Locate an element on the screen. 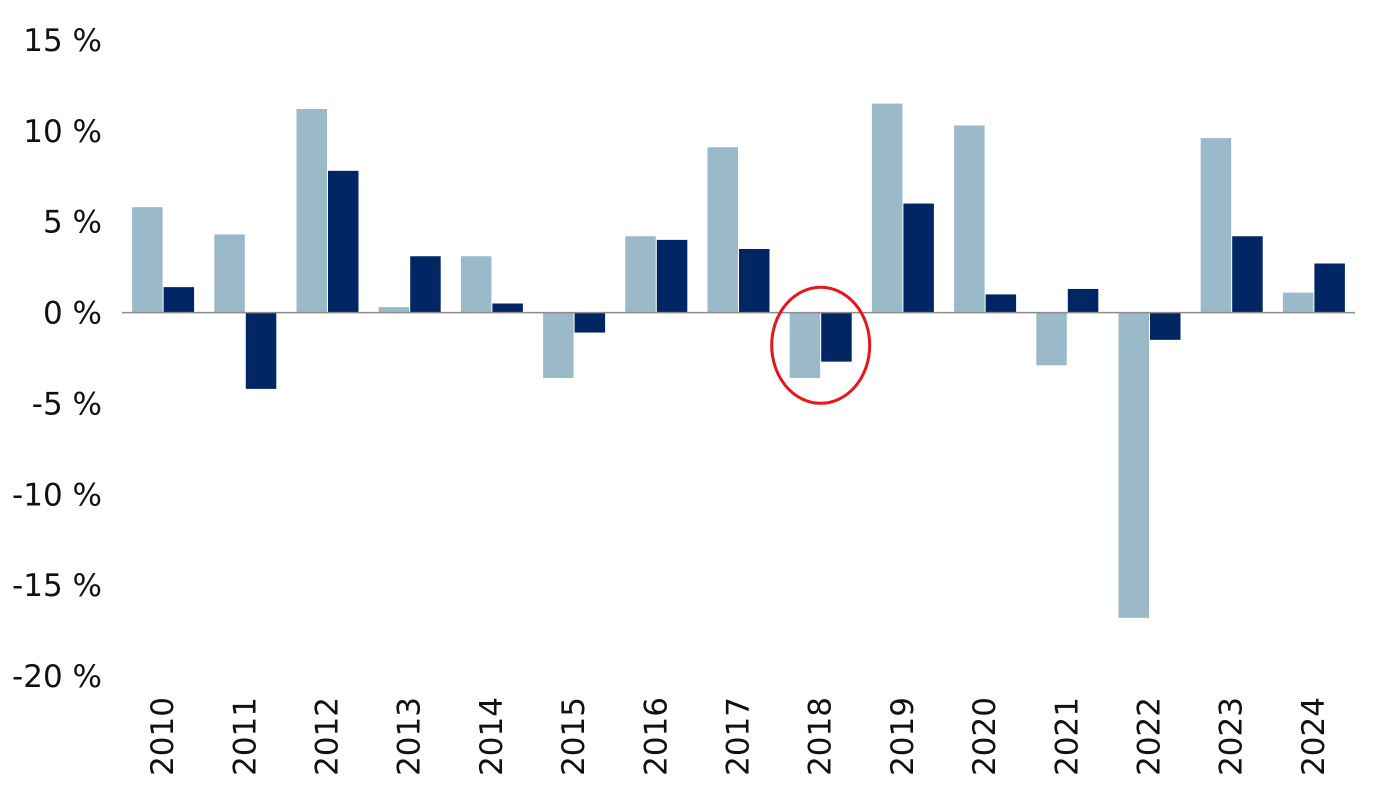 The height and width of the screenshot is (800, 1380). x-tick-label: 2012 is located at coordinates (328, 736).